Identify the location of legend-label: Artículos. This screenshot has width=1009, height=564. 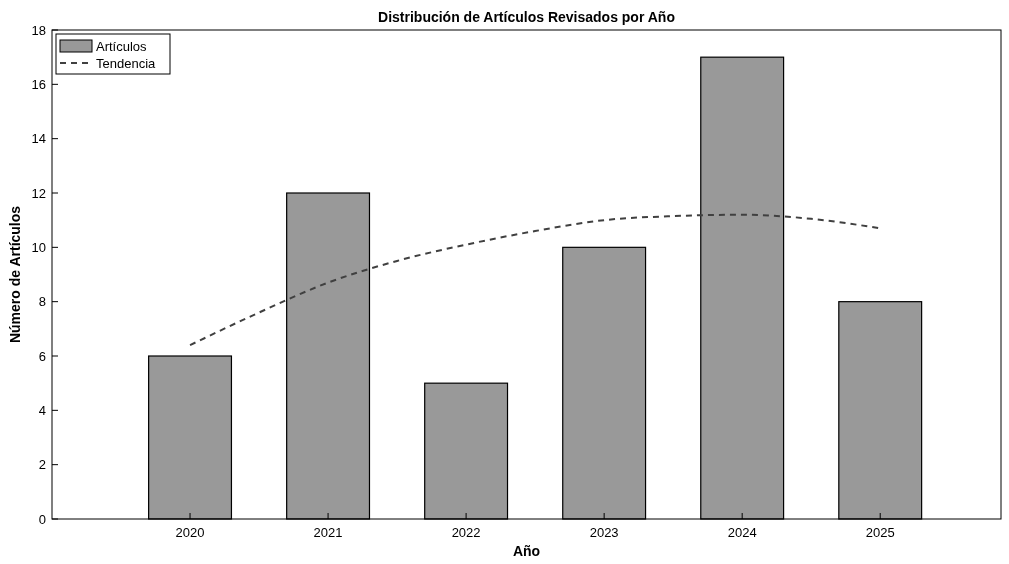
(122, 46).